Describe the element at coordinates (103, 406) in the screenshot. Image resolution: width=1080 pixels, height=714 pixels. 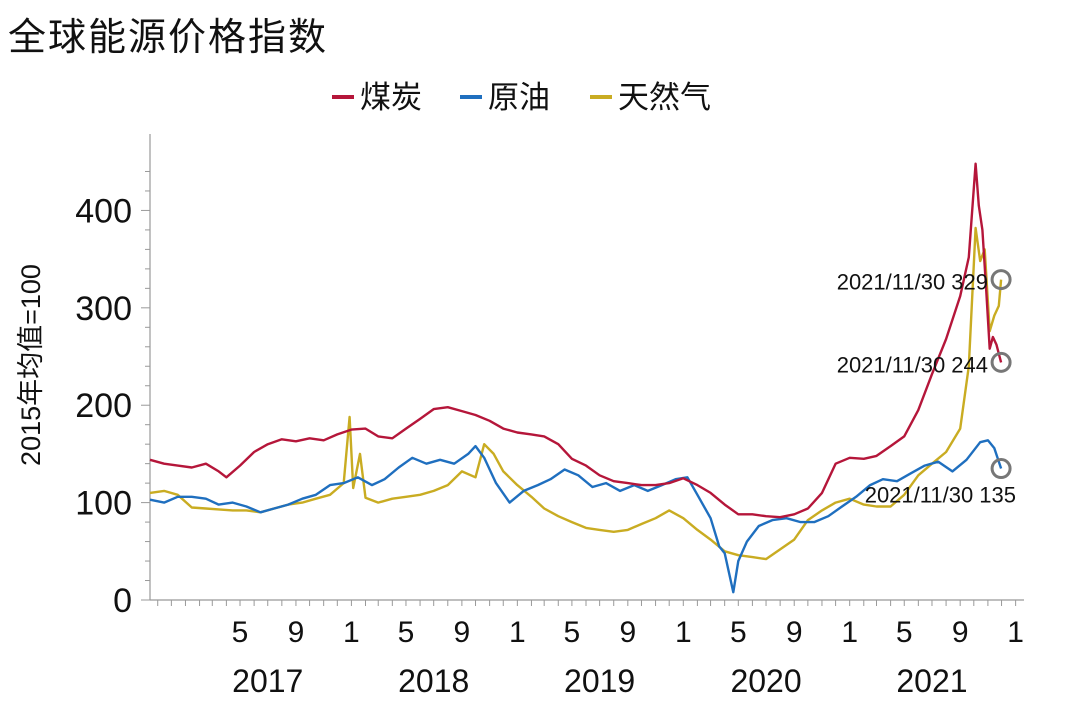
I see `y-tick-label: 200` at that location.